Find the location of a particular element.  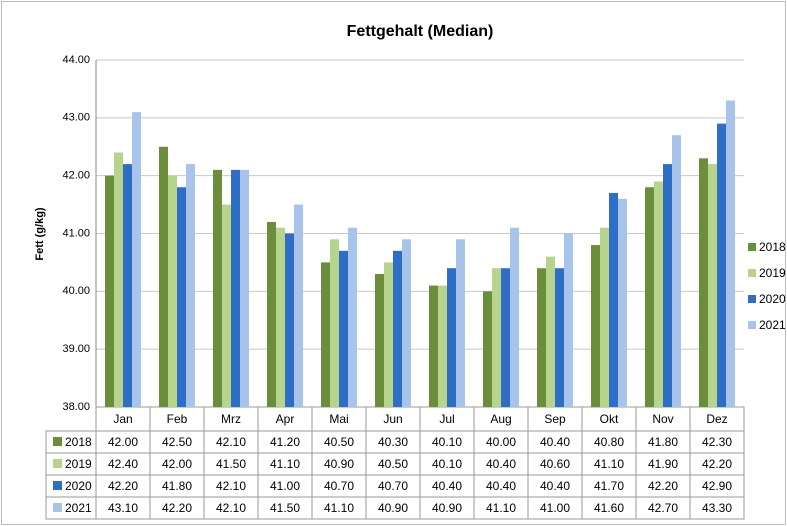

x-tick-label: Dez is located at coordinates (716, 419).